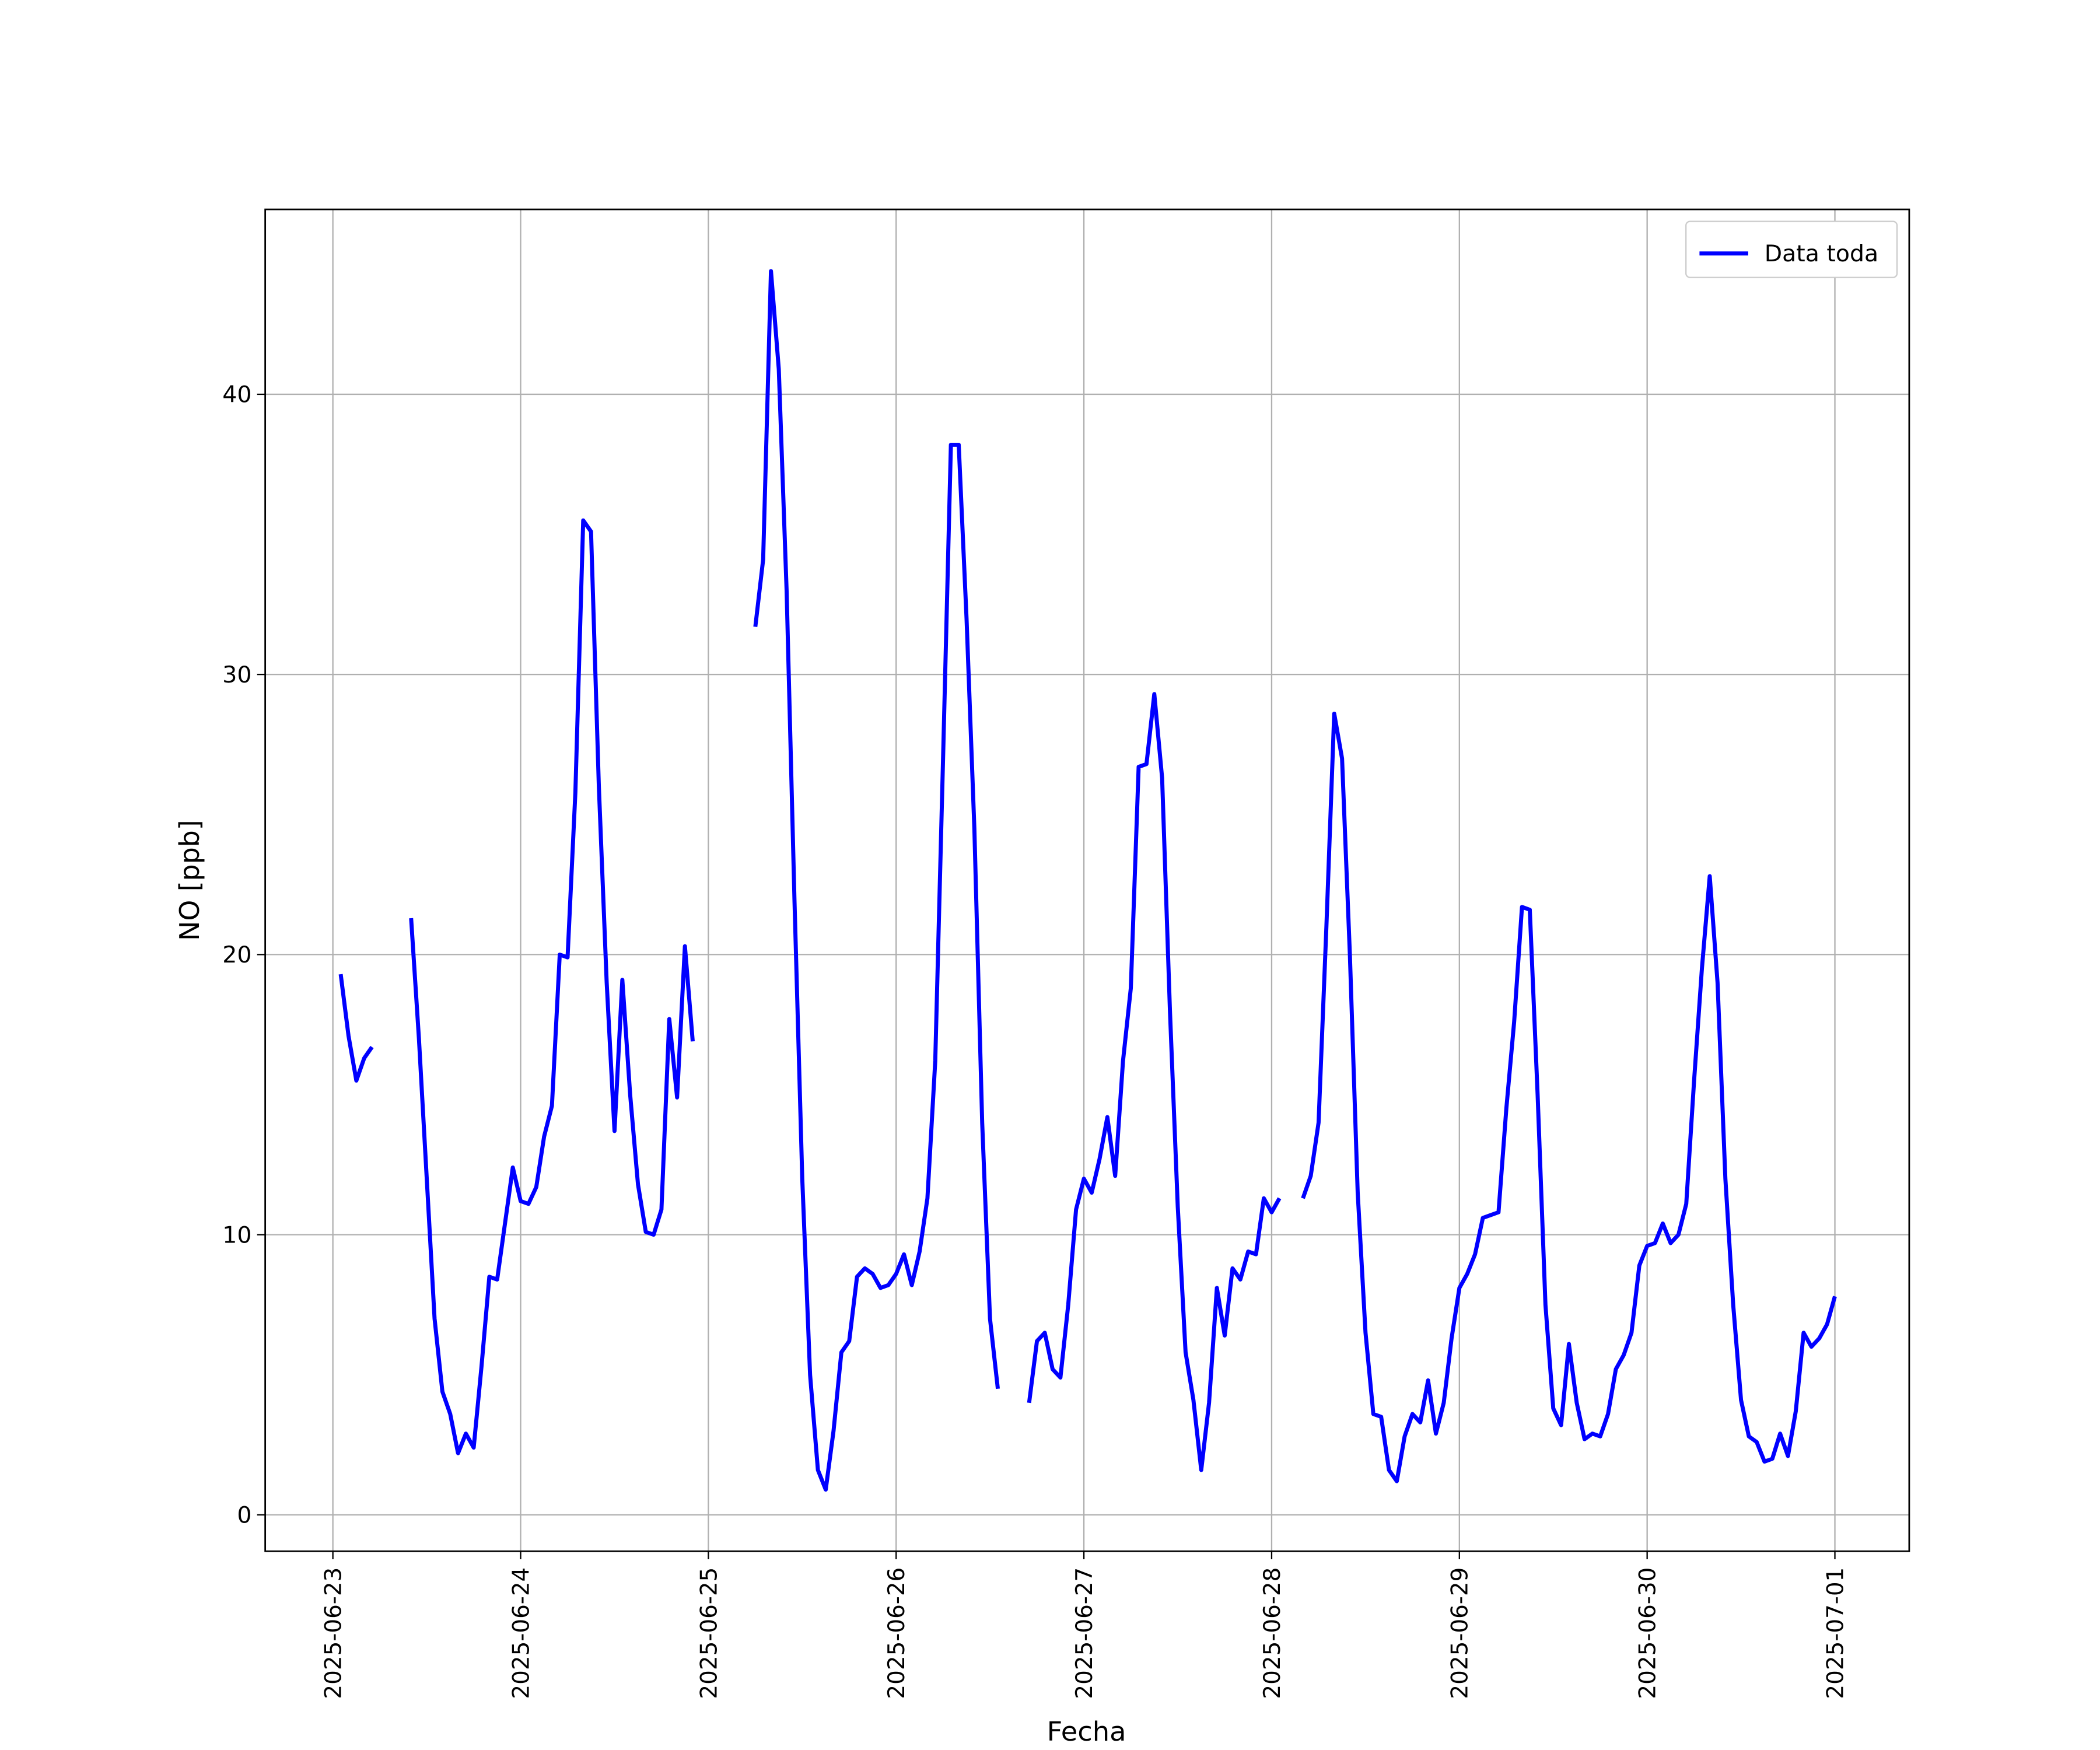 Image resolution: width=2100 pixels, height=1750 pixels. I want to click on x-tick-label: 2025-06-27, so click(1085, 1633).